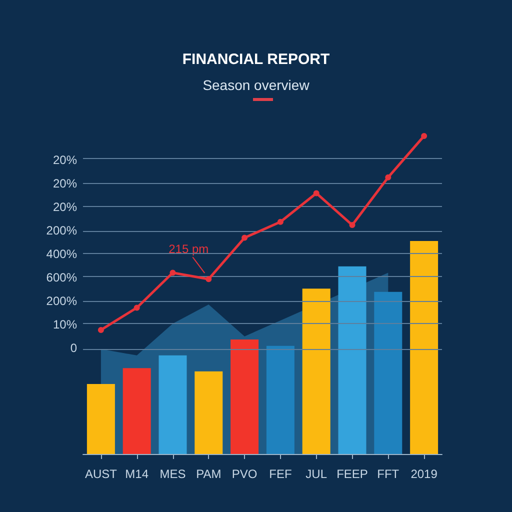 This screenshot has height=512, width=512. What do you see at coordinates (137, 474) in the screenshot?
I see `x-tick-label: M14` at bounding box center [137, 474].